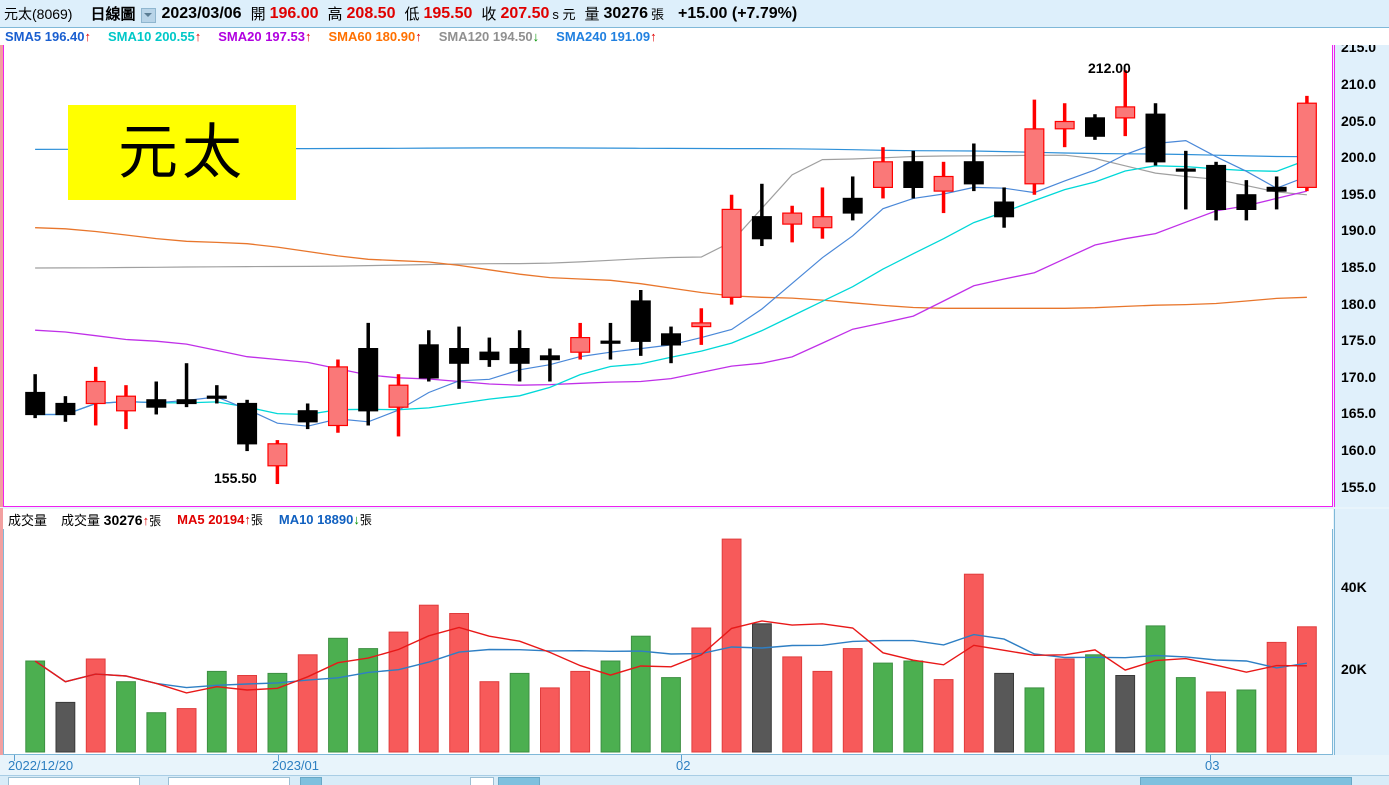 The height and width of the screenshot is (785, 1389). I want to click on ma-legend-name: SMA60, so click(350, 36).